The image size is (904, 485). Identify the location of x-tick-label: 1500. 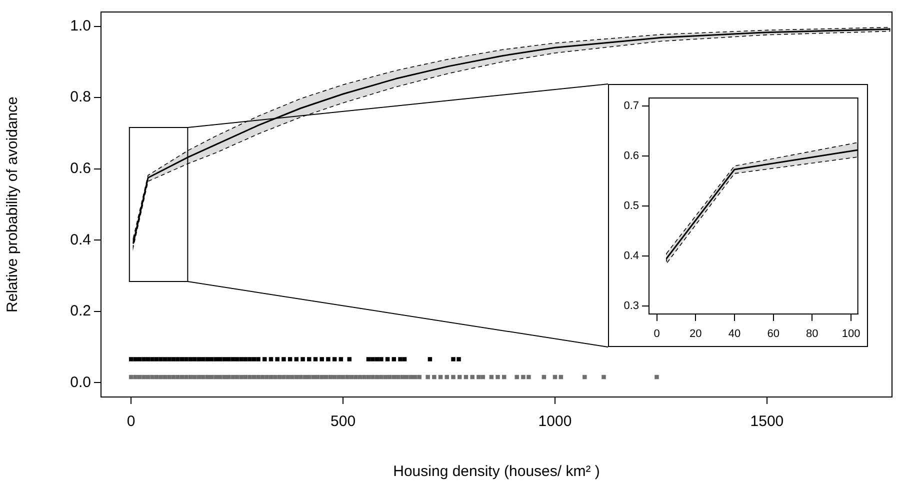
(767, 421).